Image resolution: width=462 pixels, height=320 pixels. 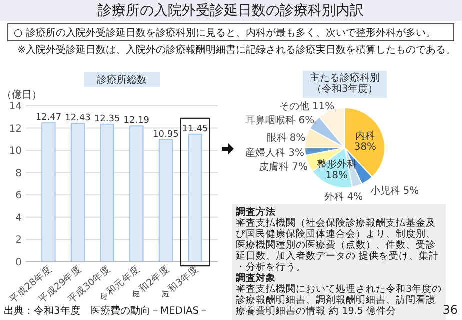 I want to click on slice-label: 小児科, so click(x=385, y=191).